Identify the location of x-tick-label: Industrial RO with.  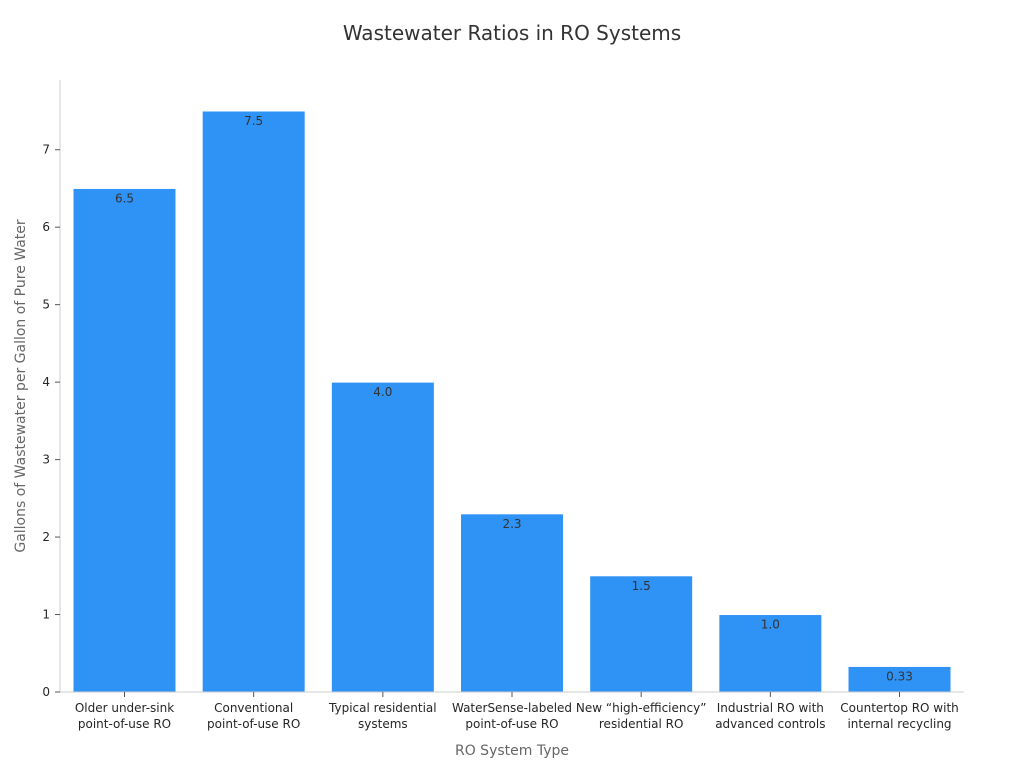
(770, 708).